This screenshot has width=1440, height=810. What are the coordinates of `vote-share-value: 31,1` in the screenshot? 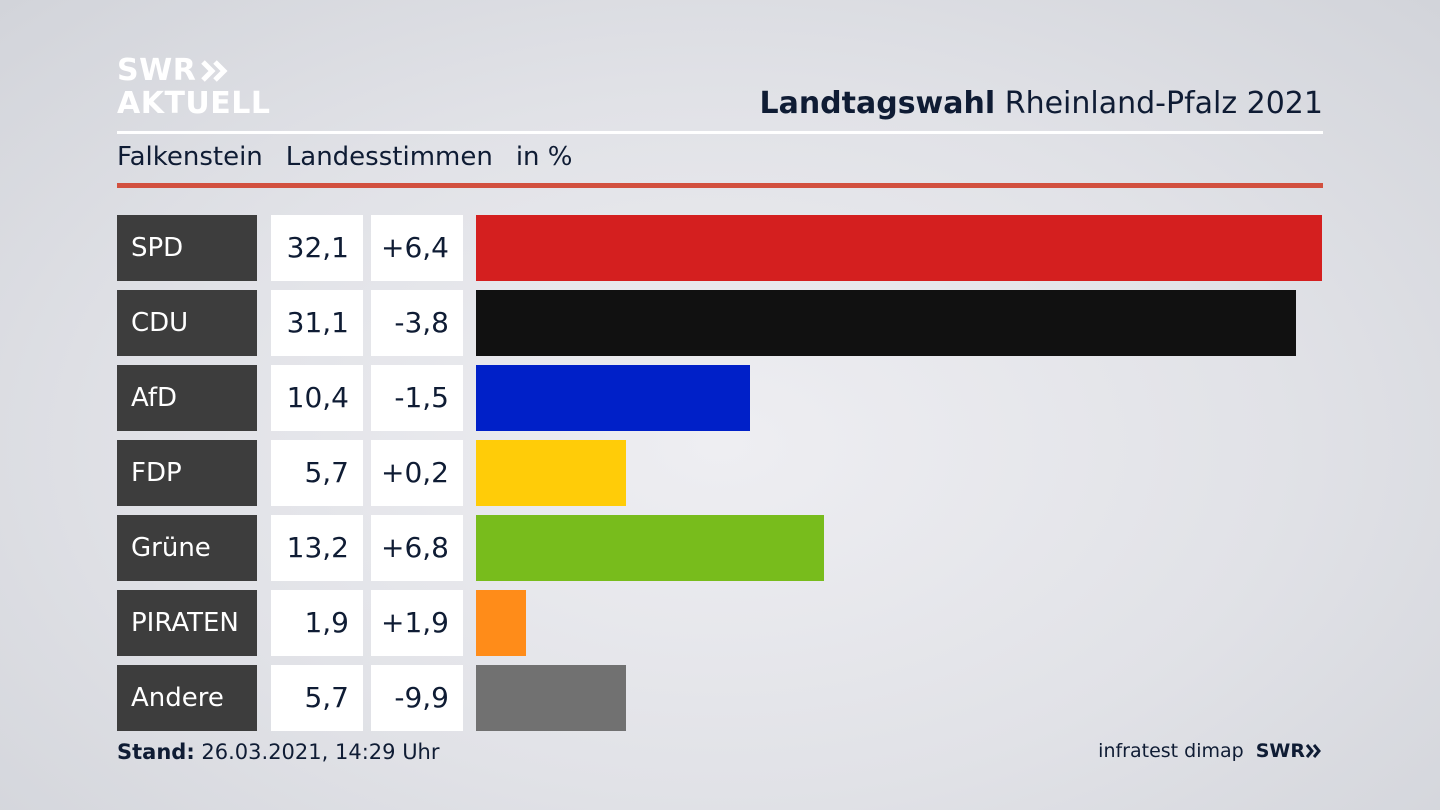 It's located at (317, 323).